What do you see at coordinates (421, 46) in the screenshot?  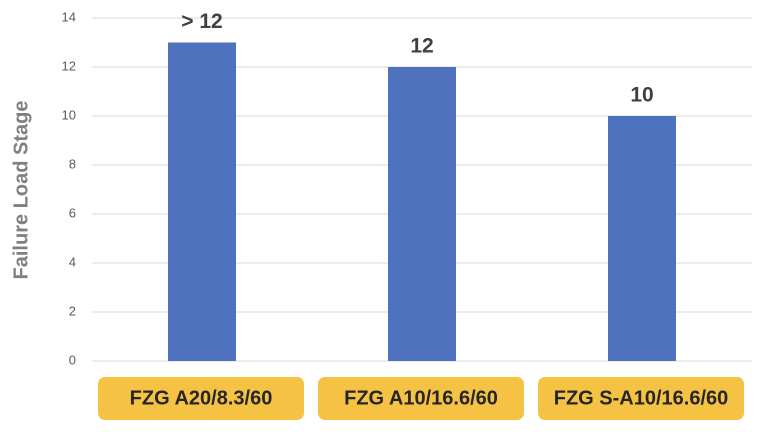 I see `value-label: 12` at bounding box center [421, 46].